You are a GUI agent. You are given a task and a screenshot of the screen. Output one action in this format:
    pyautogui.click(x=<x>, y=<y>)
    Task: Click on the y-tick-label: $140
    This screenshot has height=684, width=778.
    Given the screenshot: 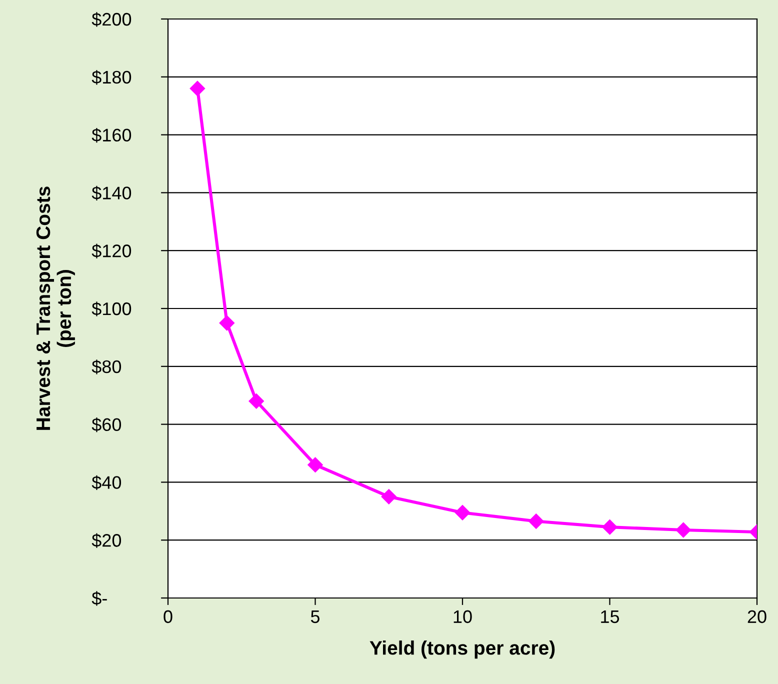 What is the action you would take?
    pyautogui.click(x=112, y=193)
    